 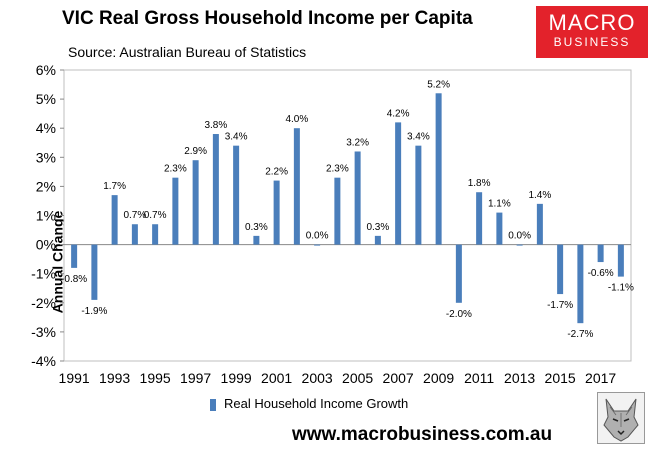 What do you see at coordinates (458, 273) in the screenshot?
I see `bar-2010` at bounding box center [458, 273].